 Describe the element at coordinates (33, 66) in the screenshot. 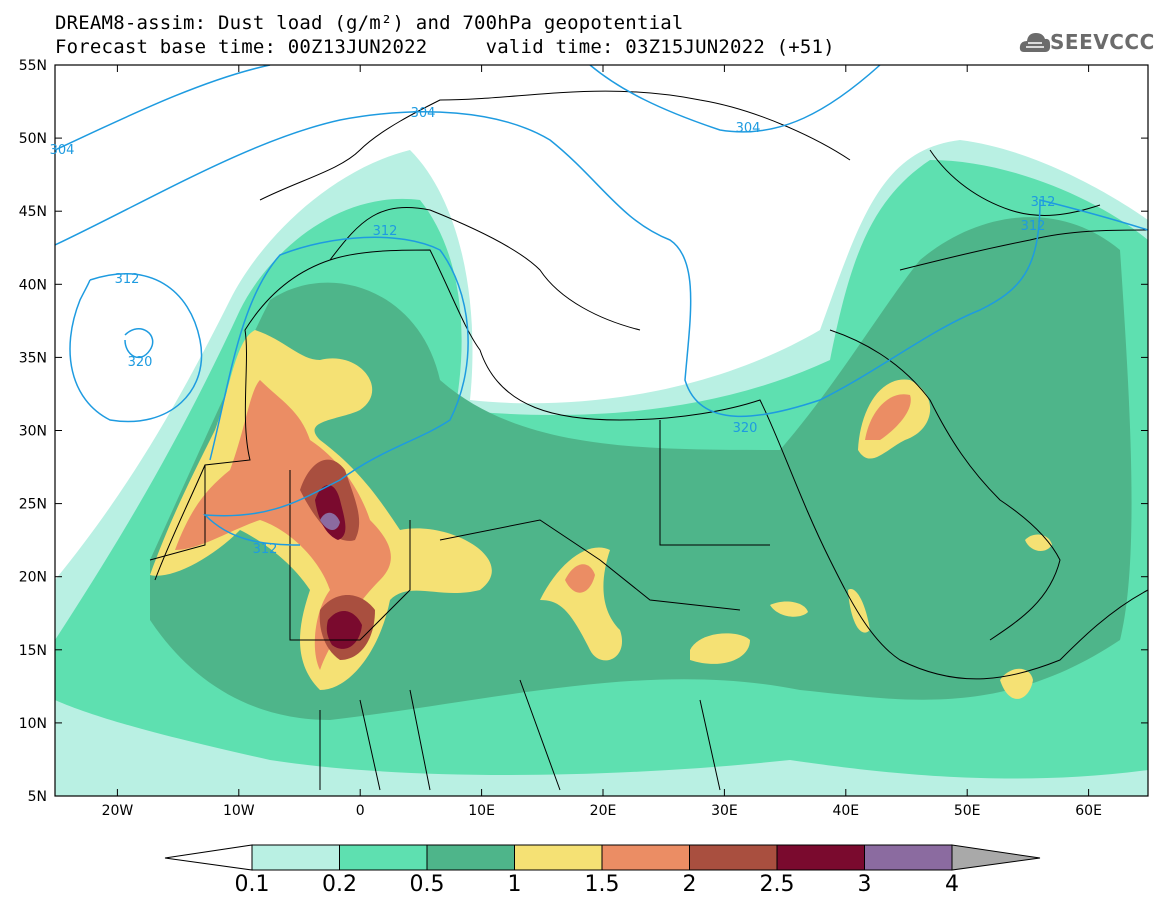

I see `lat-label: 55N` at that location.